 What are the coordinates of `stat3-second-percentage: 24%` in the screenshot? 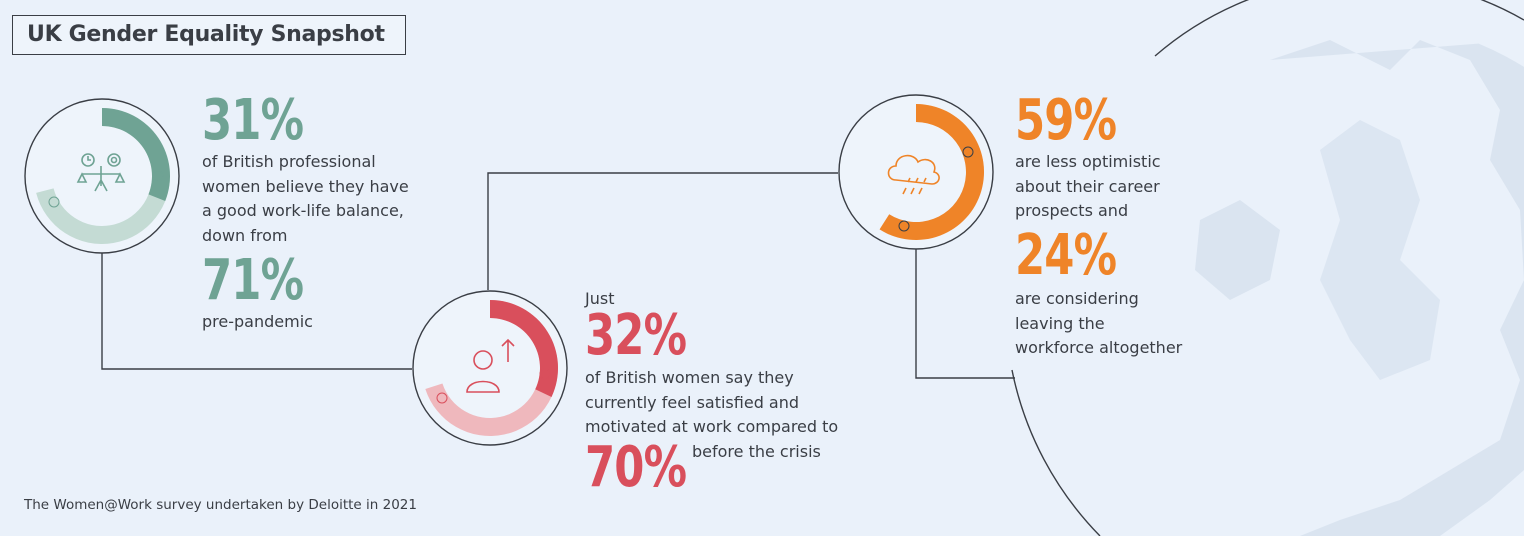 It's located at (1066, 255).